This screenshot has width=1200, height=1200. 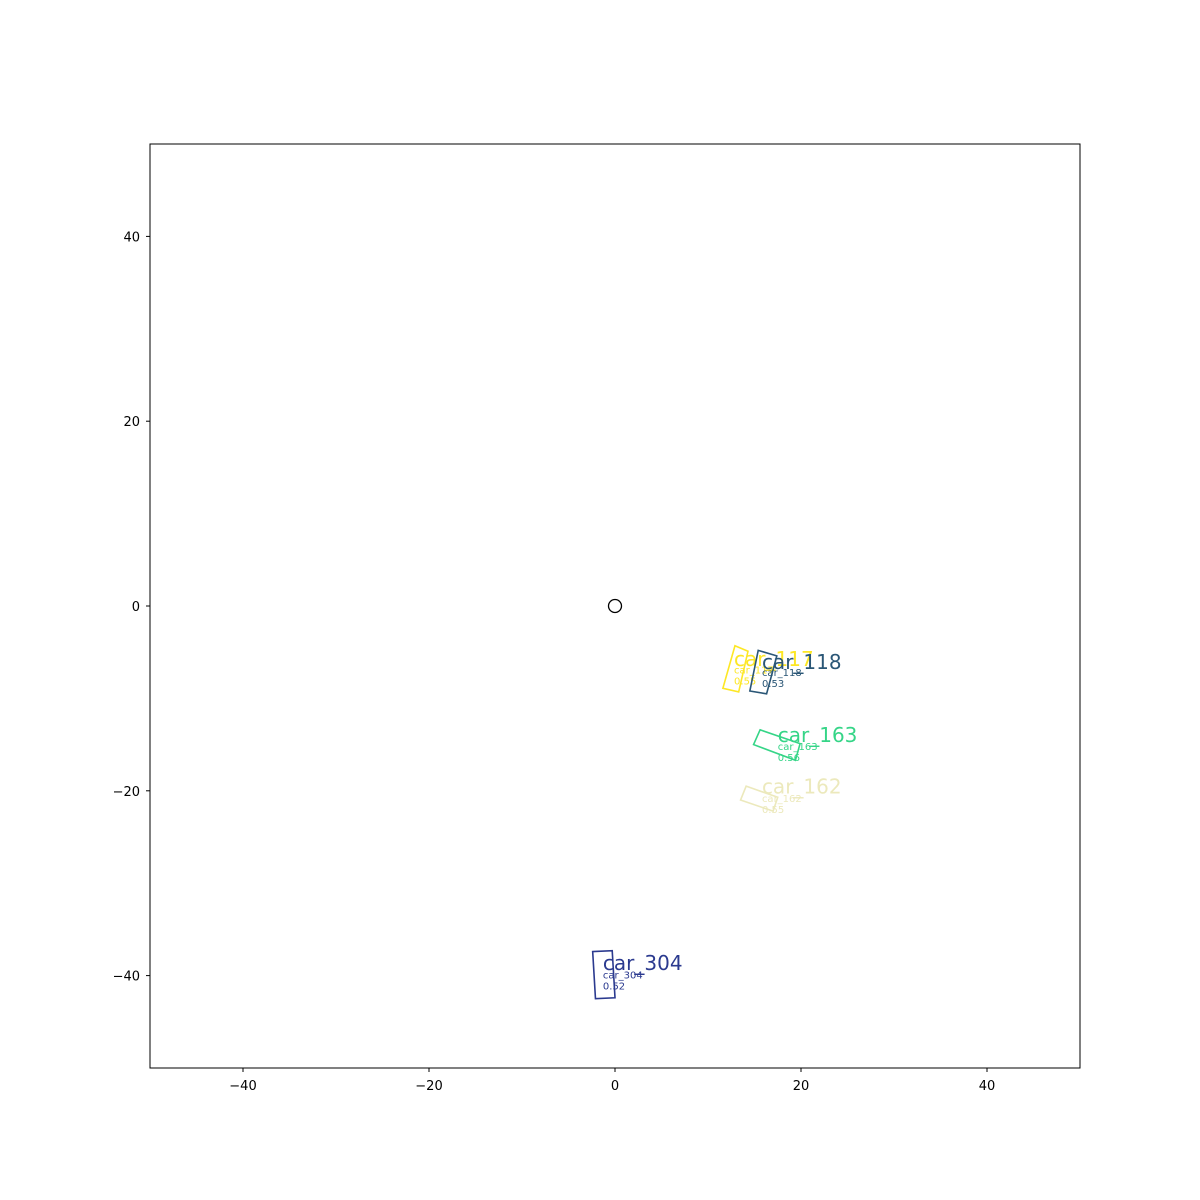 I want to click on detection-label: car_163, so click(x=818, y=735).